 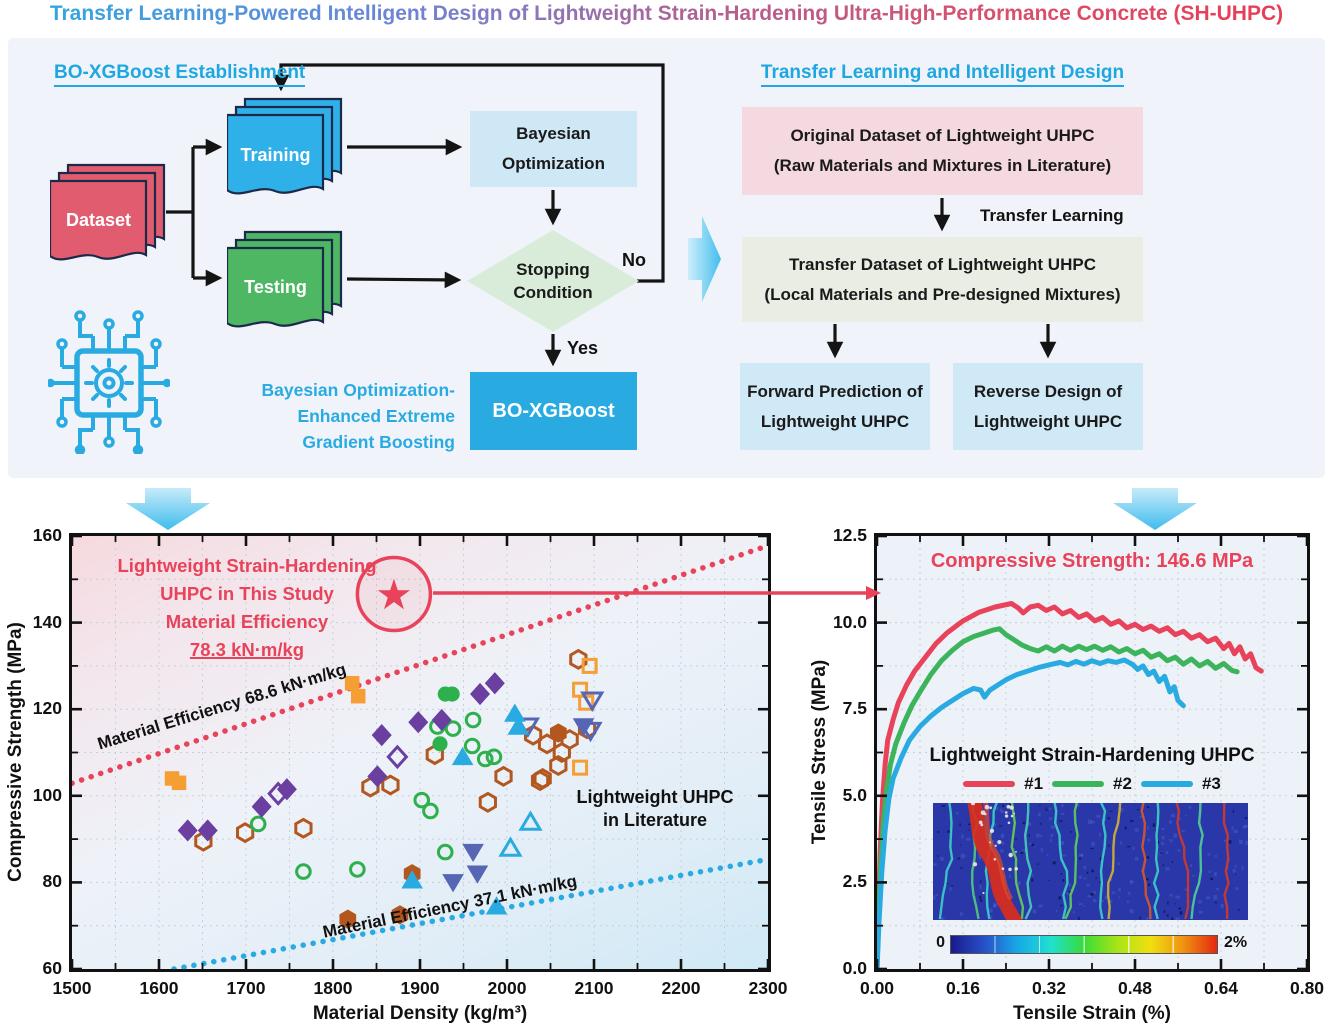 What do you see at coordinates (1084, 944) in the screenshot?
I see `strain-colorbar` at bounding box center [1084, 944].